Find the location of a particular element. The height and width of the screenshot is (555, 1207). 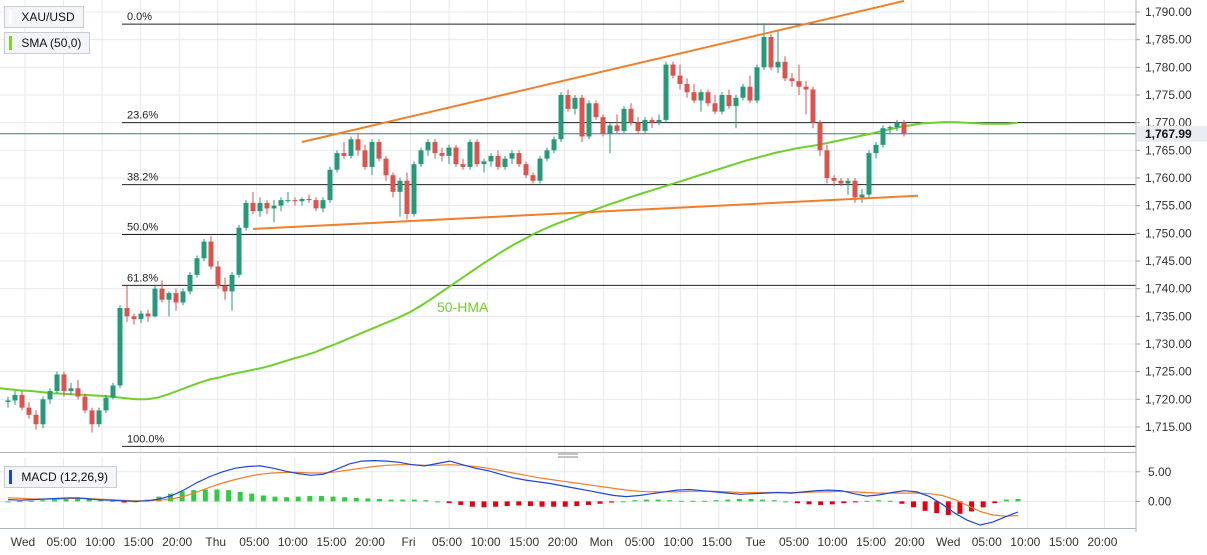

symbol-swatch is located at coordinates (10, 16).